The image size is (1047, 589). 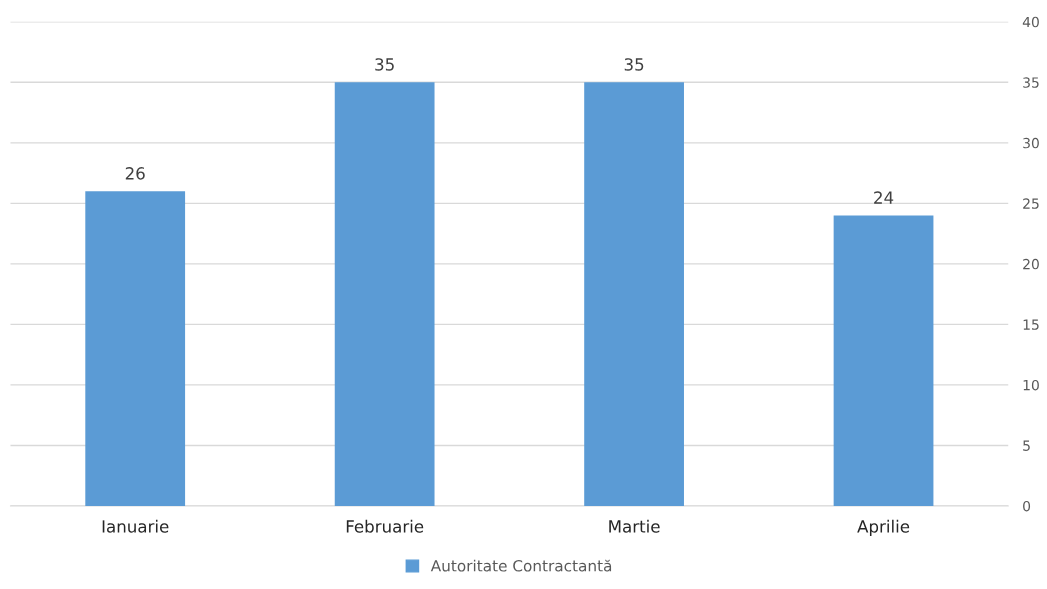 I want to click on x-tick-label: Aprilie, so click(x=883, y=527).